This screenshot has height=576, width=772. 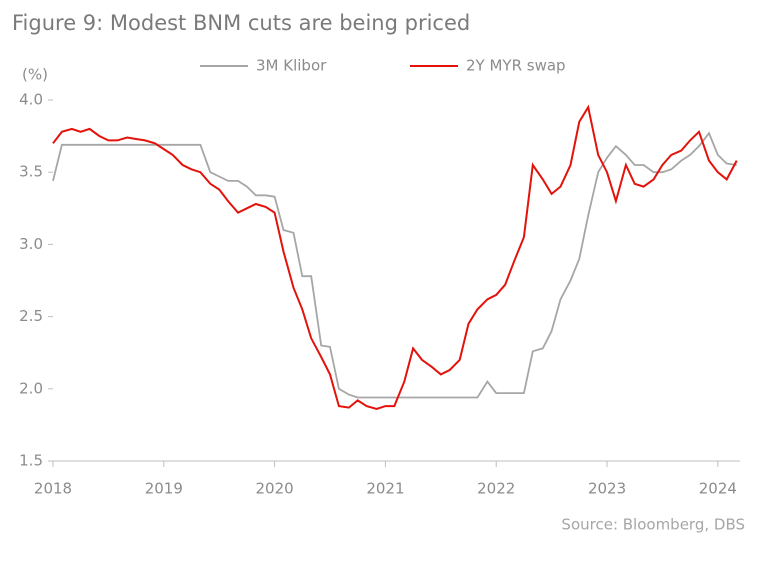 What do you see at coordinates (516, 66) in the screenshot?
I see `legend-label: 2Y MYR swap` at bounding box center [516, 66].